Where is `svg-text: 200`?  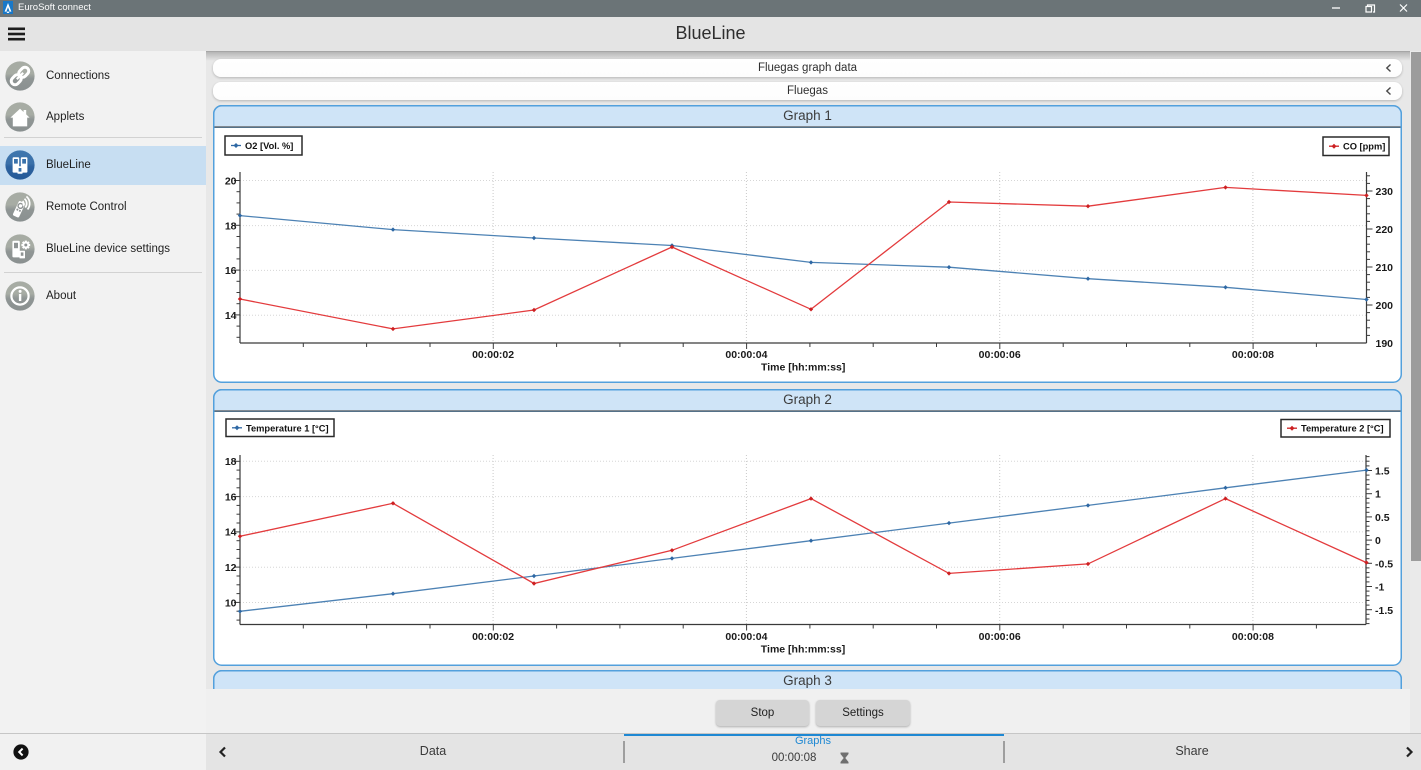
svg-text: 200 is located at coordinates (1385, 306).